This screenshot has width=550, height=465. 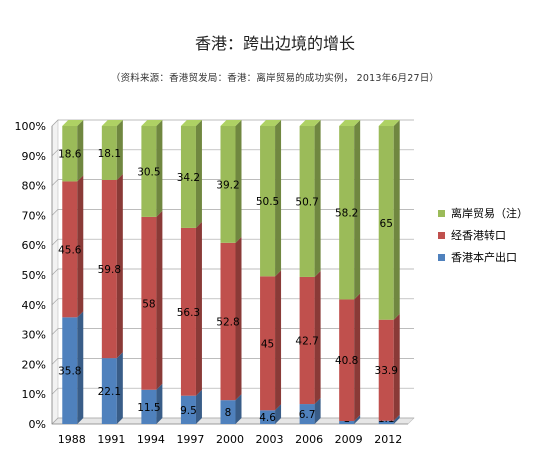 I want to click on y-tick-label: 40%, so click(x=34, y=305).